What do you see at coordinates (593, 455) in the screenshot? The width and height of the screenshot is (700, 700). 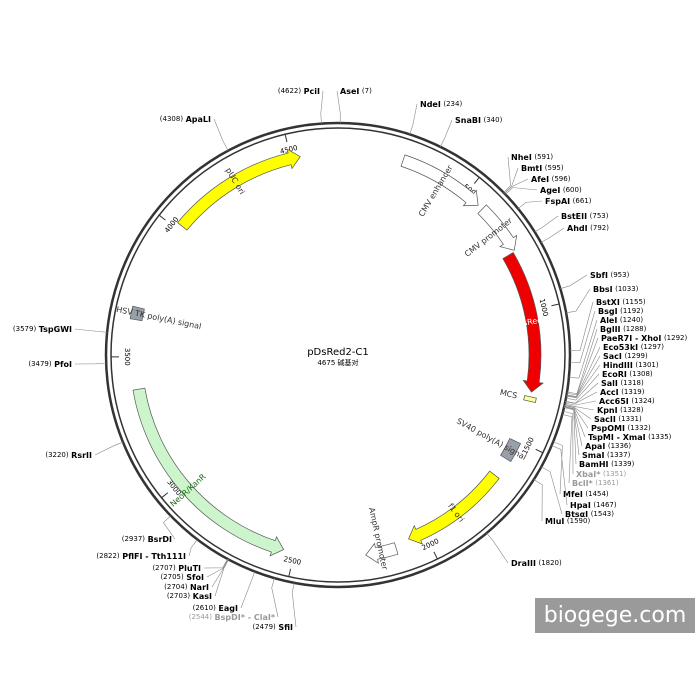 I see `enzyme-name: SmaI` at bounding box center [593, 455].